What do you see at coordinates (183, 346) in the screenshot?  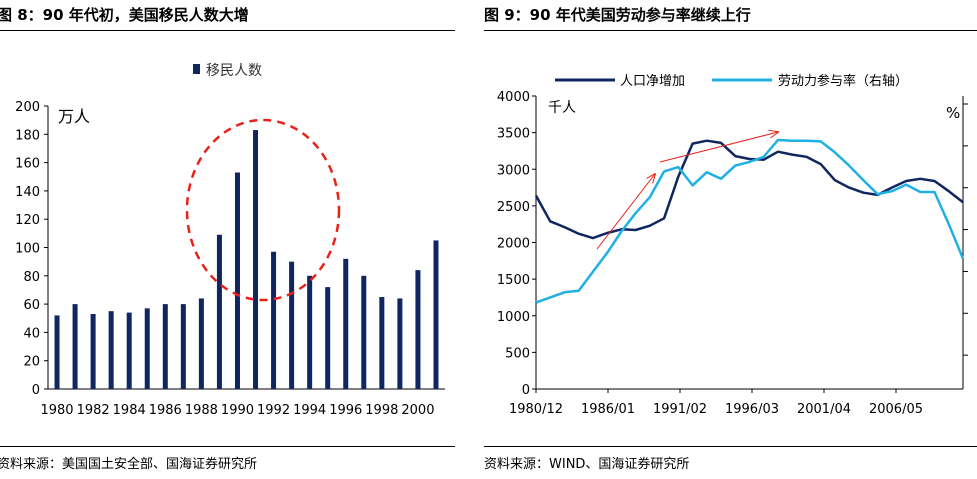 I see `bar-1987` at bounding box center [183, 346].